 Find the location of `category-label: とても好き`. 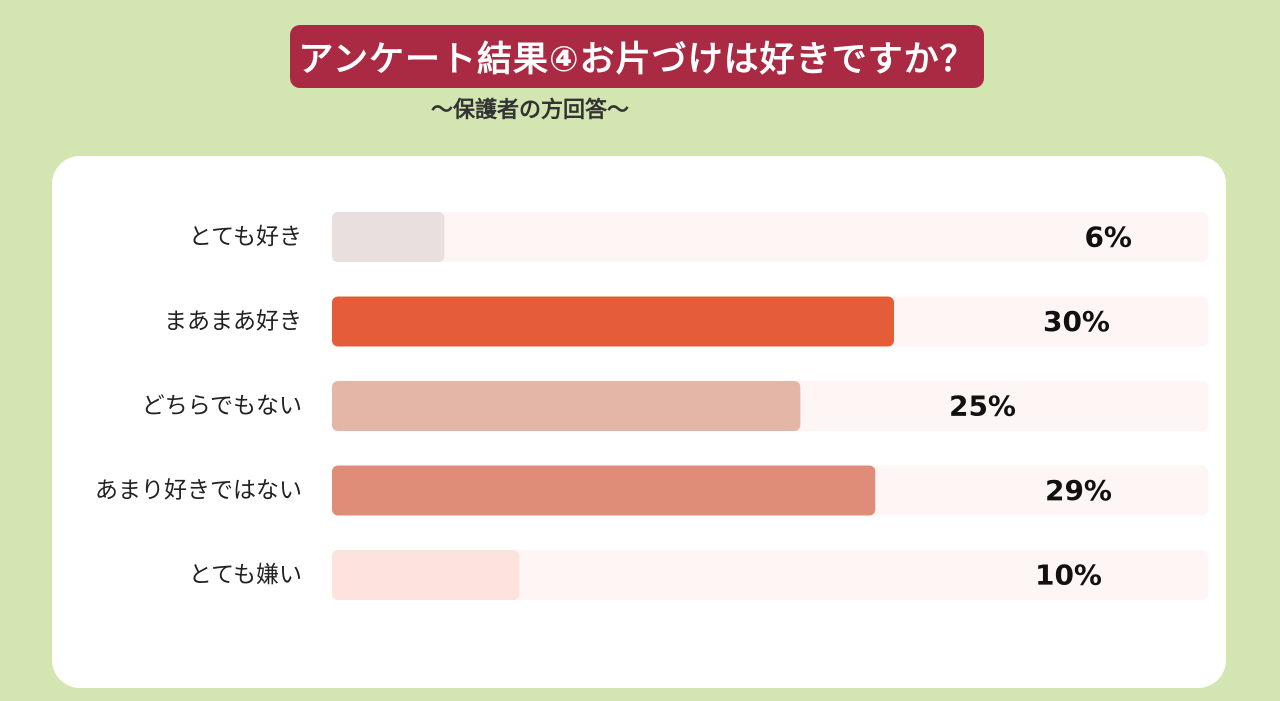

category-label: とても好き is located at coordinates (245, 237).